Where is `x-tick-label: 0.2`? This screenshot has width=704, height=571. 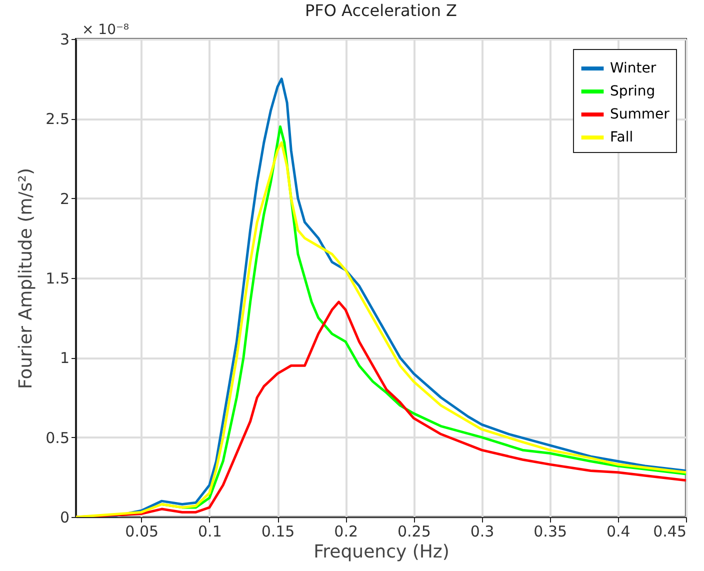 x-tick-label: 0.2 is located at coordinates (346, 531).